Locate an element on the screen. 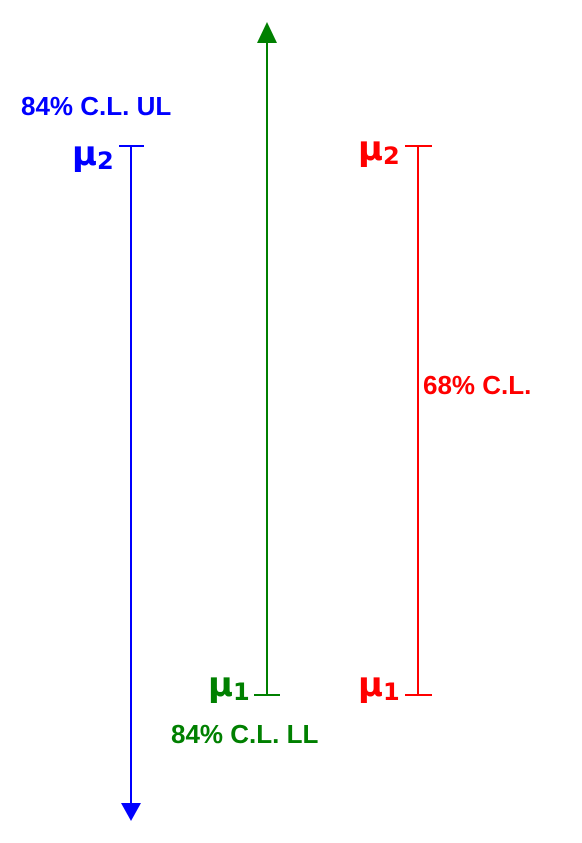 This screenshot has height=843, width=582. upper-limit-mu-symbol: μ is located at coordinates (84, 154).